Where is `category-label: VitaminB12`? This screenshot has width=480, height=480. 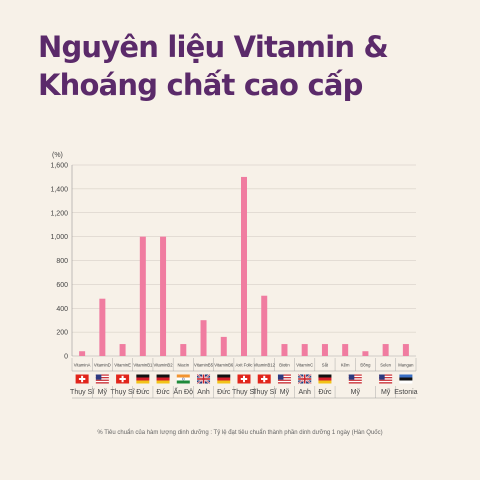
category-label: VitaminB12 is located at coordinates (265, 365).